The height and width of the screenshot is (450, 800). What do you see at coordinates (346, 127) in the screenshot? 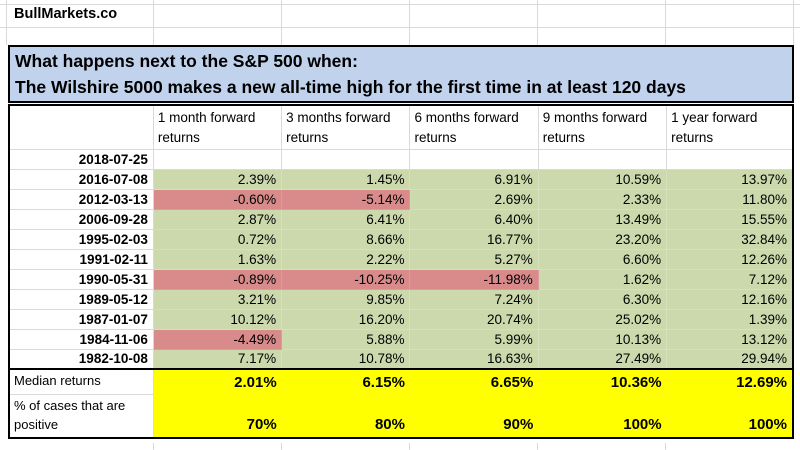
I see `column-header: 3 months forward returns` at bounding box center [346, 127].